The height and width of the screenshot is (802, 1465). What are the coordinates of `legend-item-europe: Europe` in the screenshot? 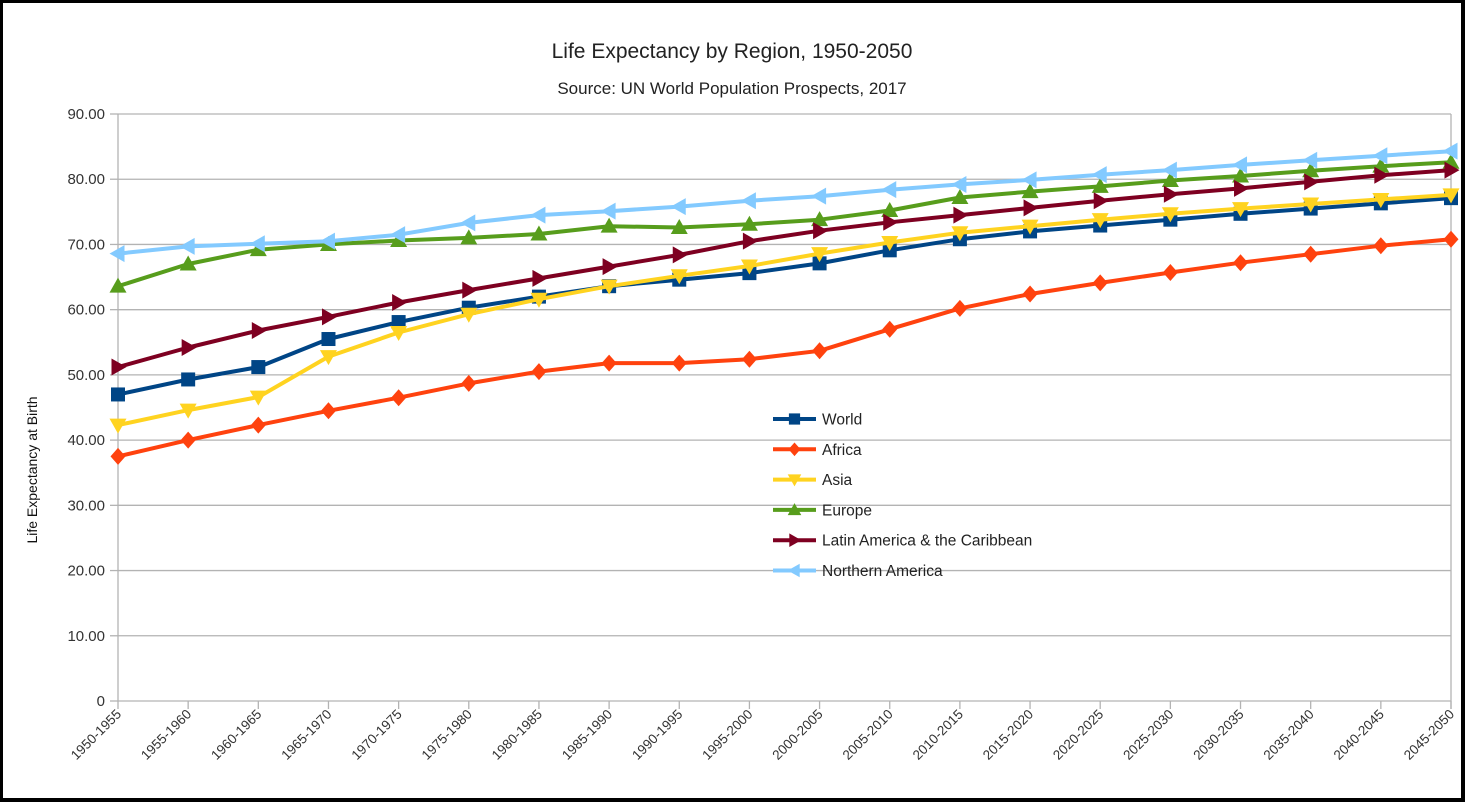 It's located at (822, 510).